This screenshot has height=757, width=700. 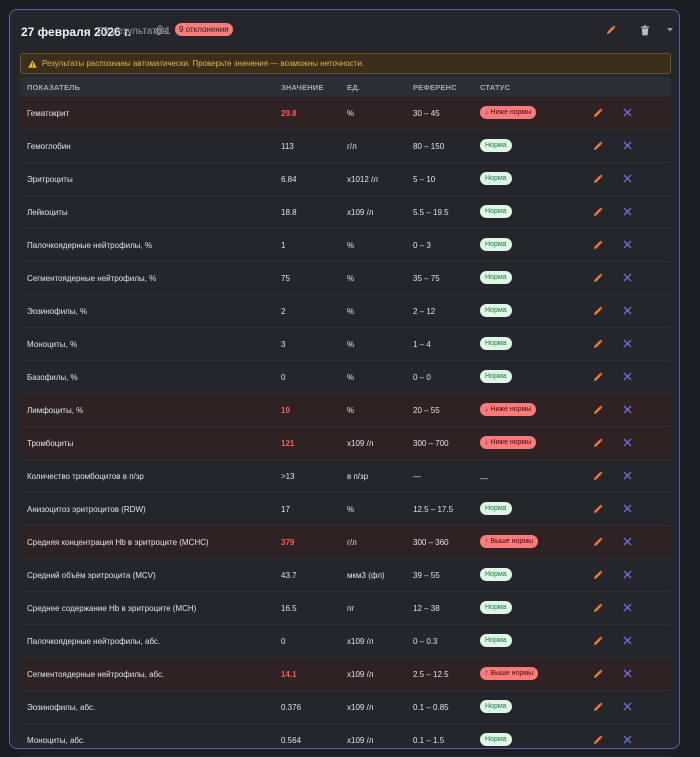 I want to click on indicator-value: 0.376, so click(x=291, y=707).